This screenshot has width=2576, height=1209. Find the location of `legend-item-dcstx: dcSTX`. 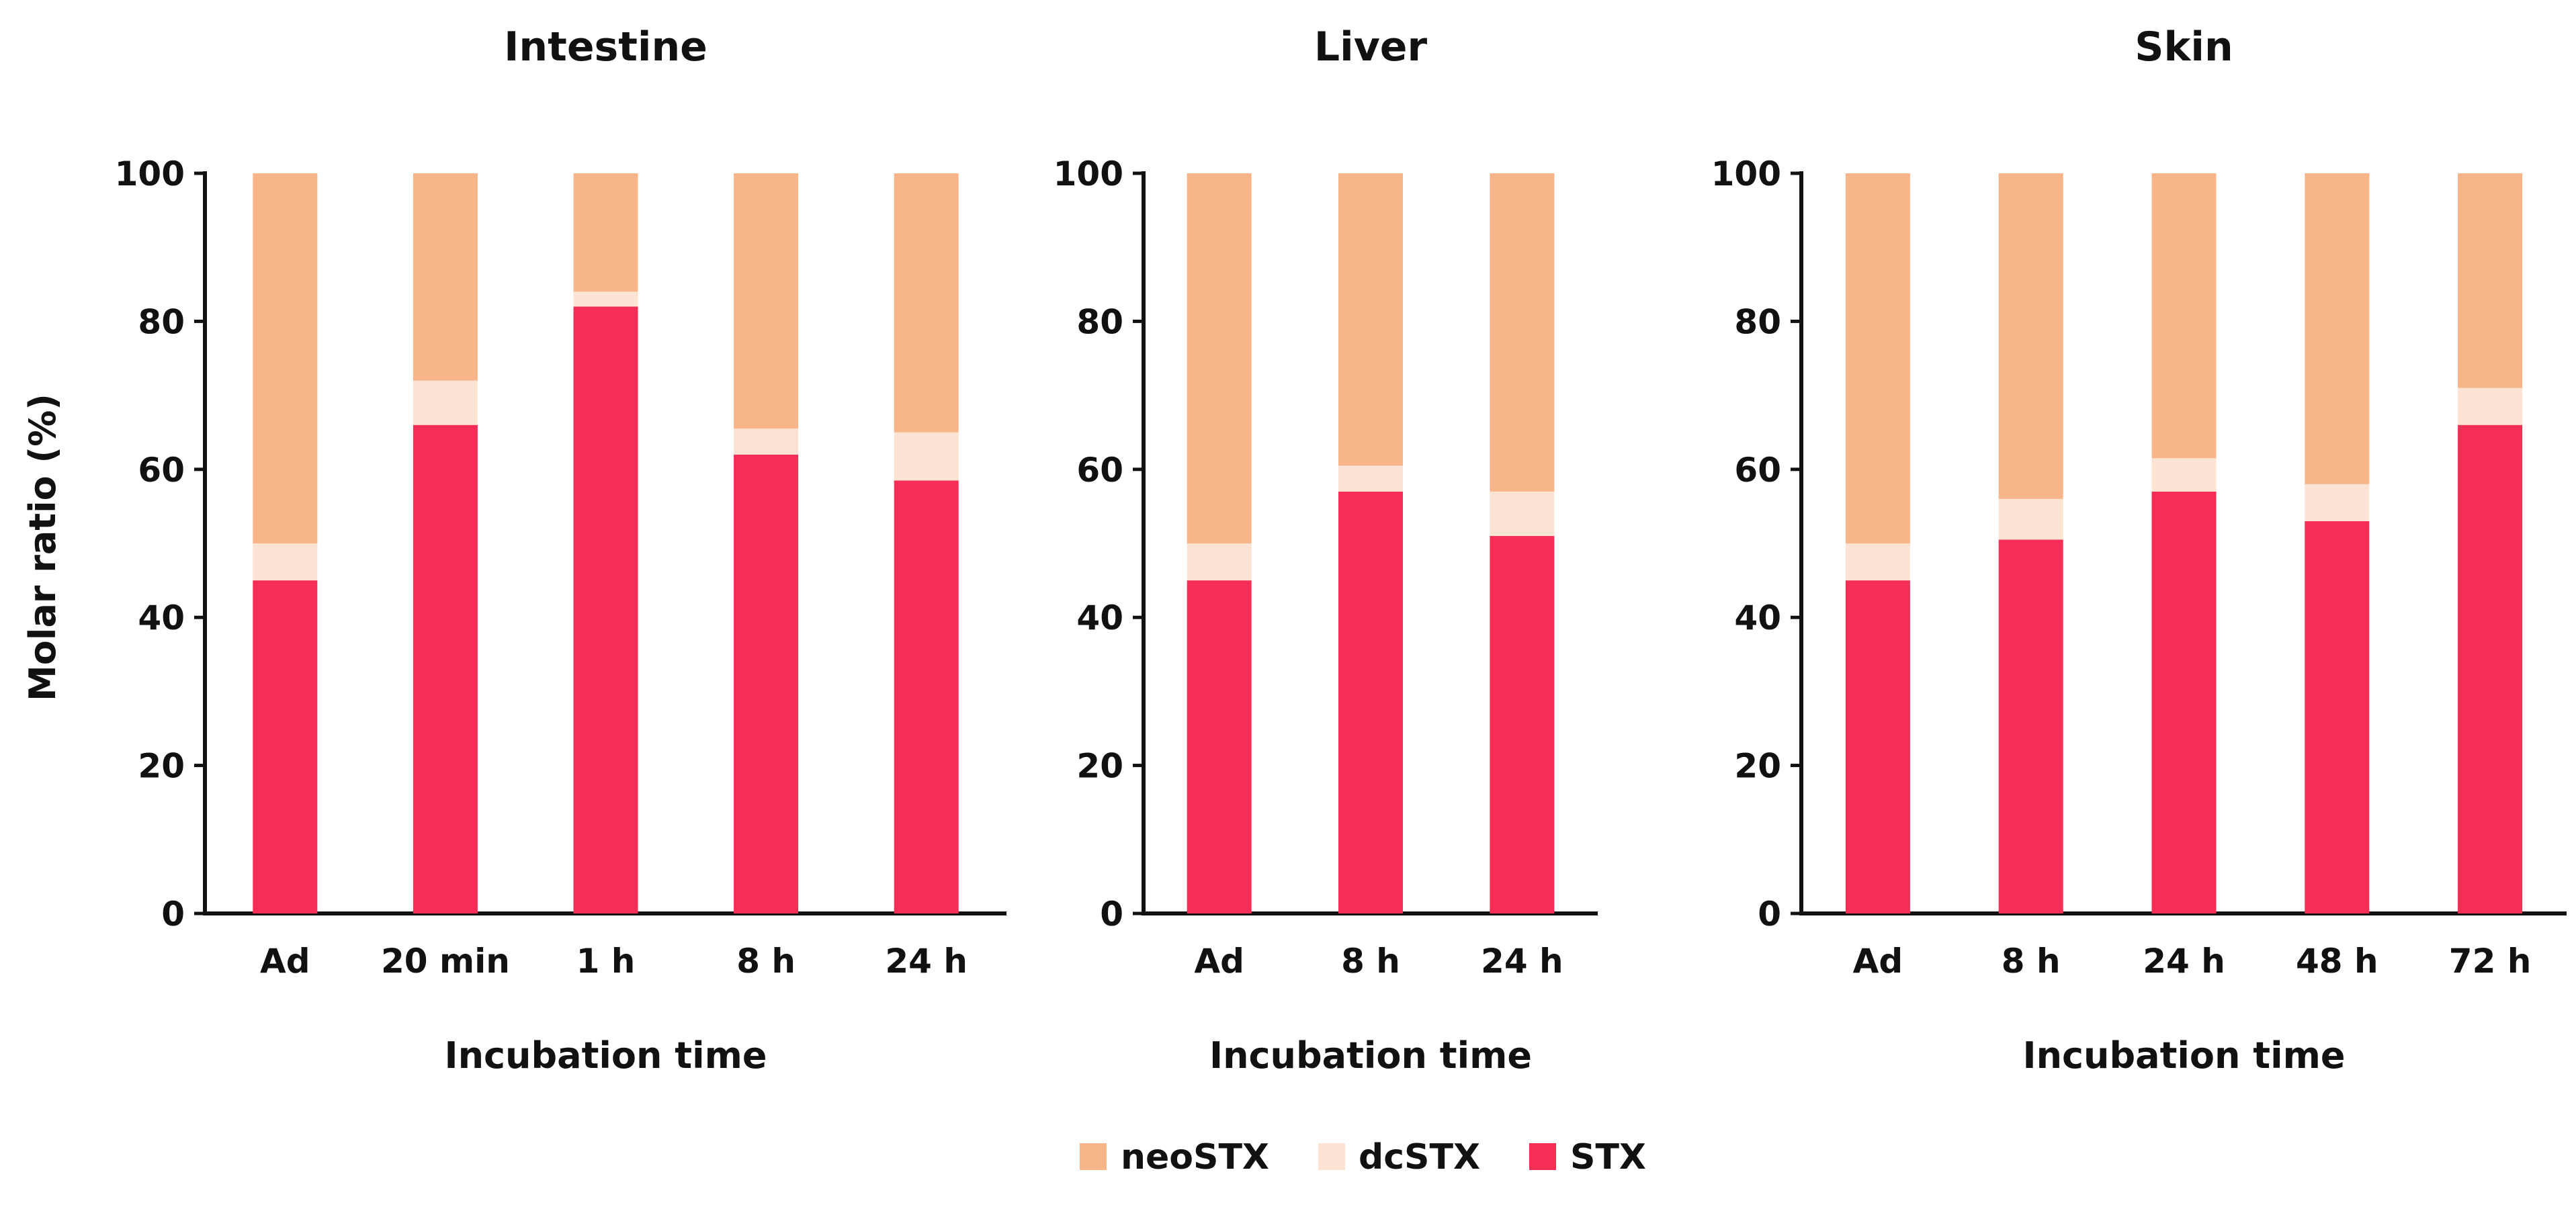

legend-item-dcstx: dcSTX is located at coordinates (1399, 1157).